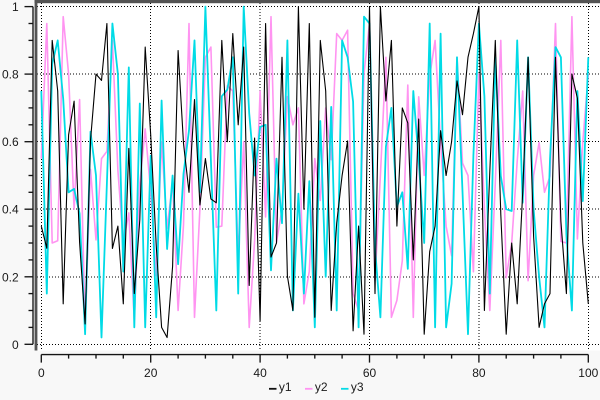 This screenshot has width=600, height=400. Describe the element at coordinates (10, 75) in the screenshot. I see `svg-text: 0.8` at that location.